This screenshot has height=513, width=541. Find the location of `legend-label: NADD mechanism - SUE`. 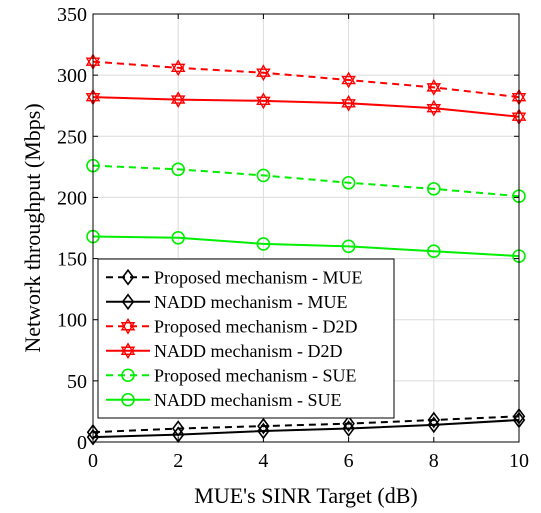

legend-label: NADD mechanism - SUE is located at coordinates (247, 400).